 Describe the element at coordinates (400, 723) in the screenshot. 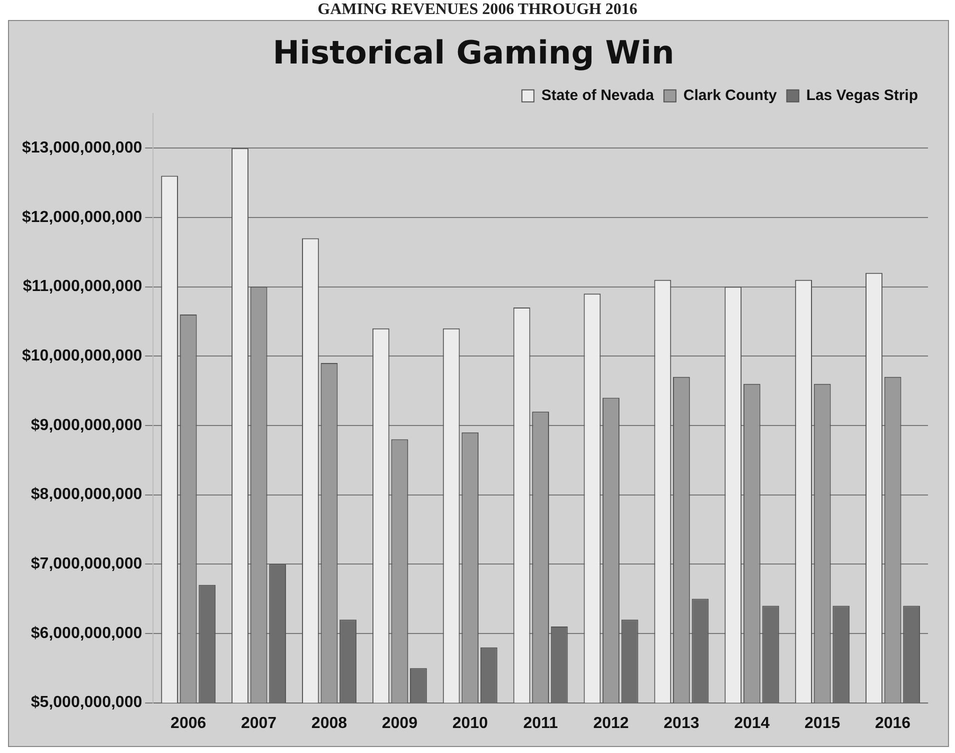

I see `x-tick-label: 2009` at that location.